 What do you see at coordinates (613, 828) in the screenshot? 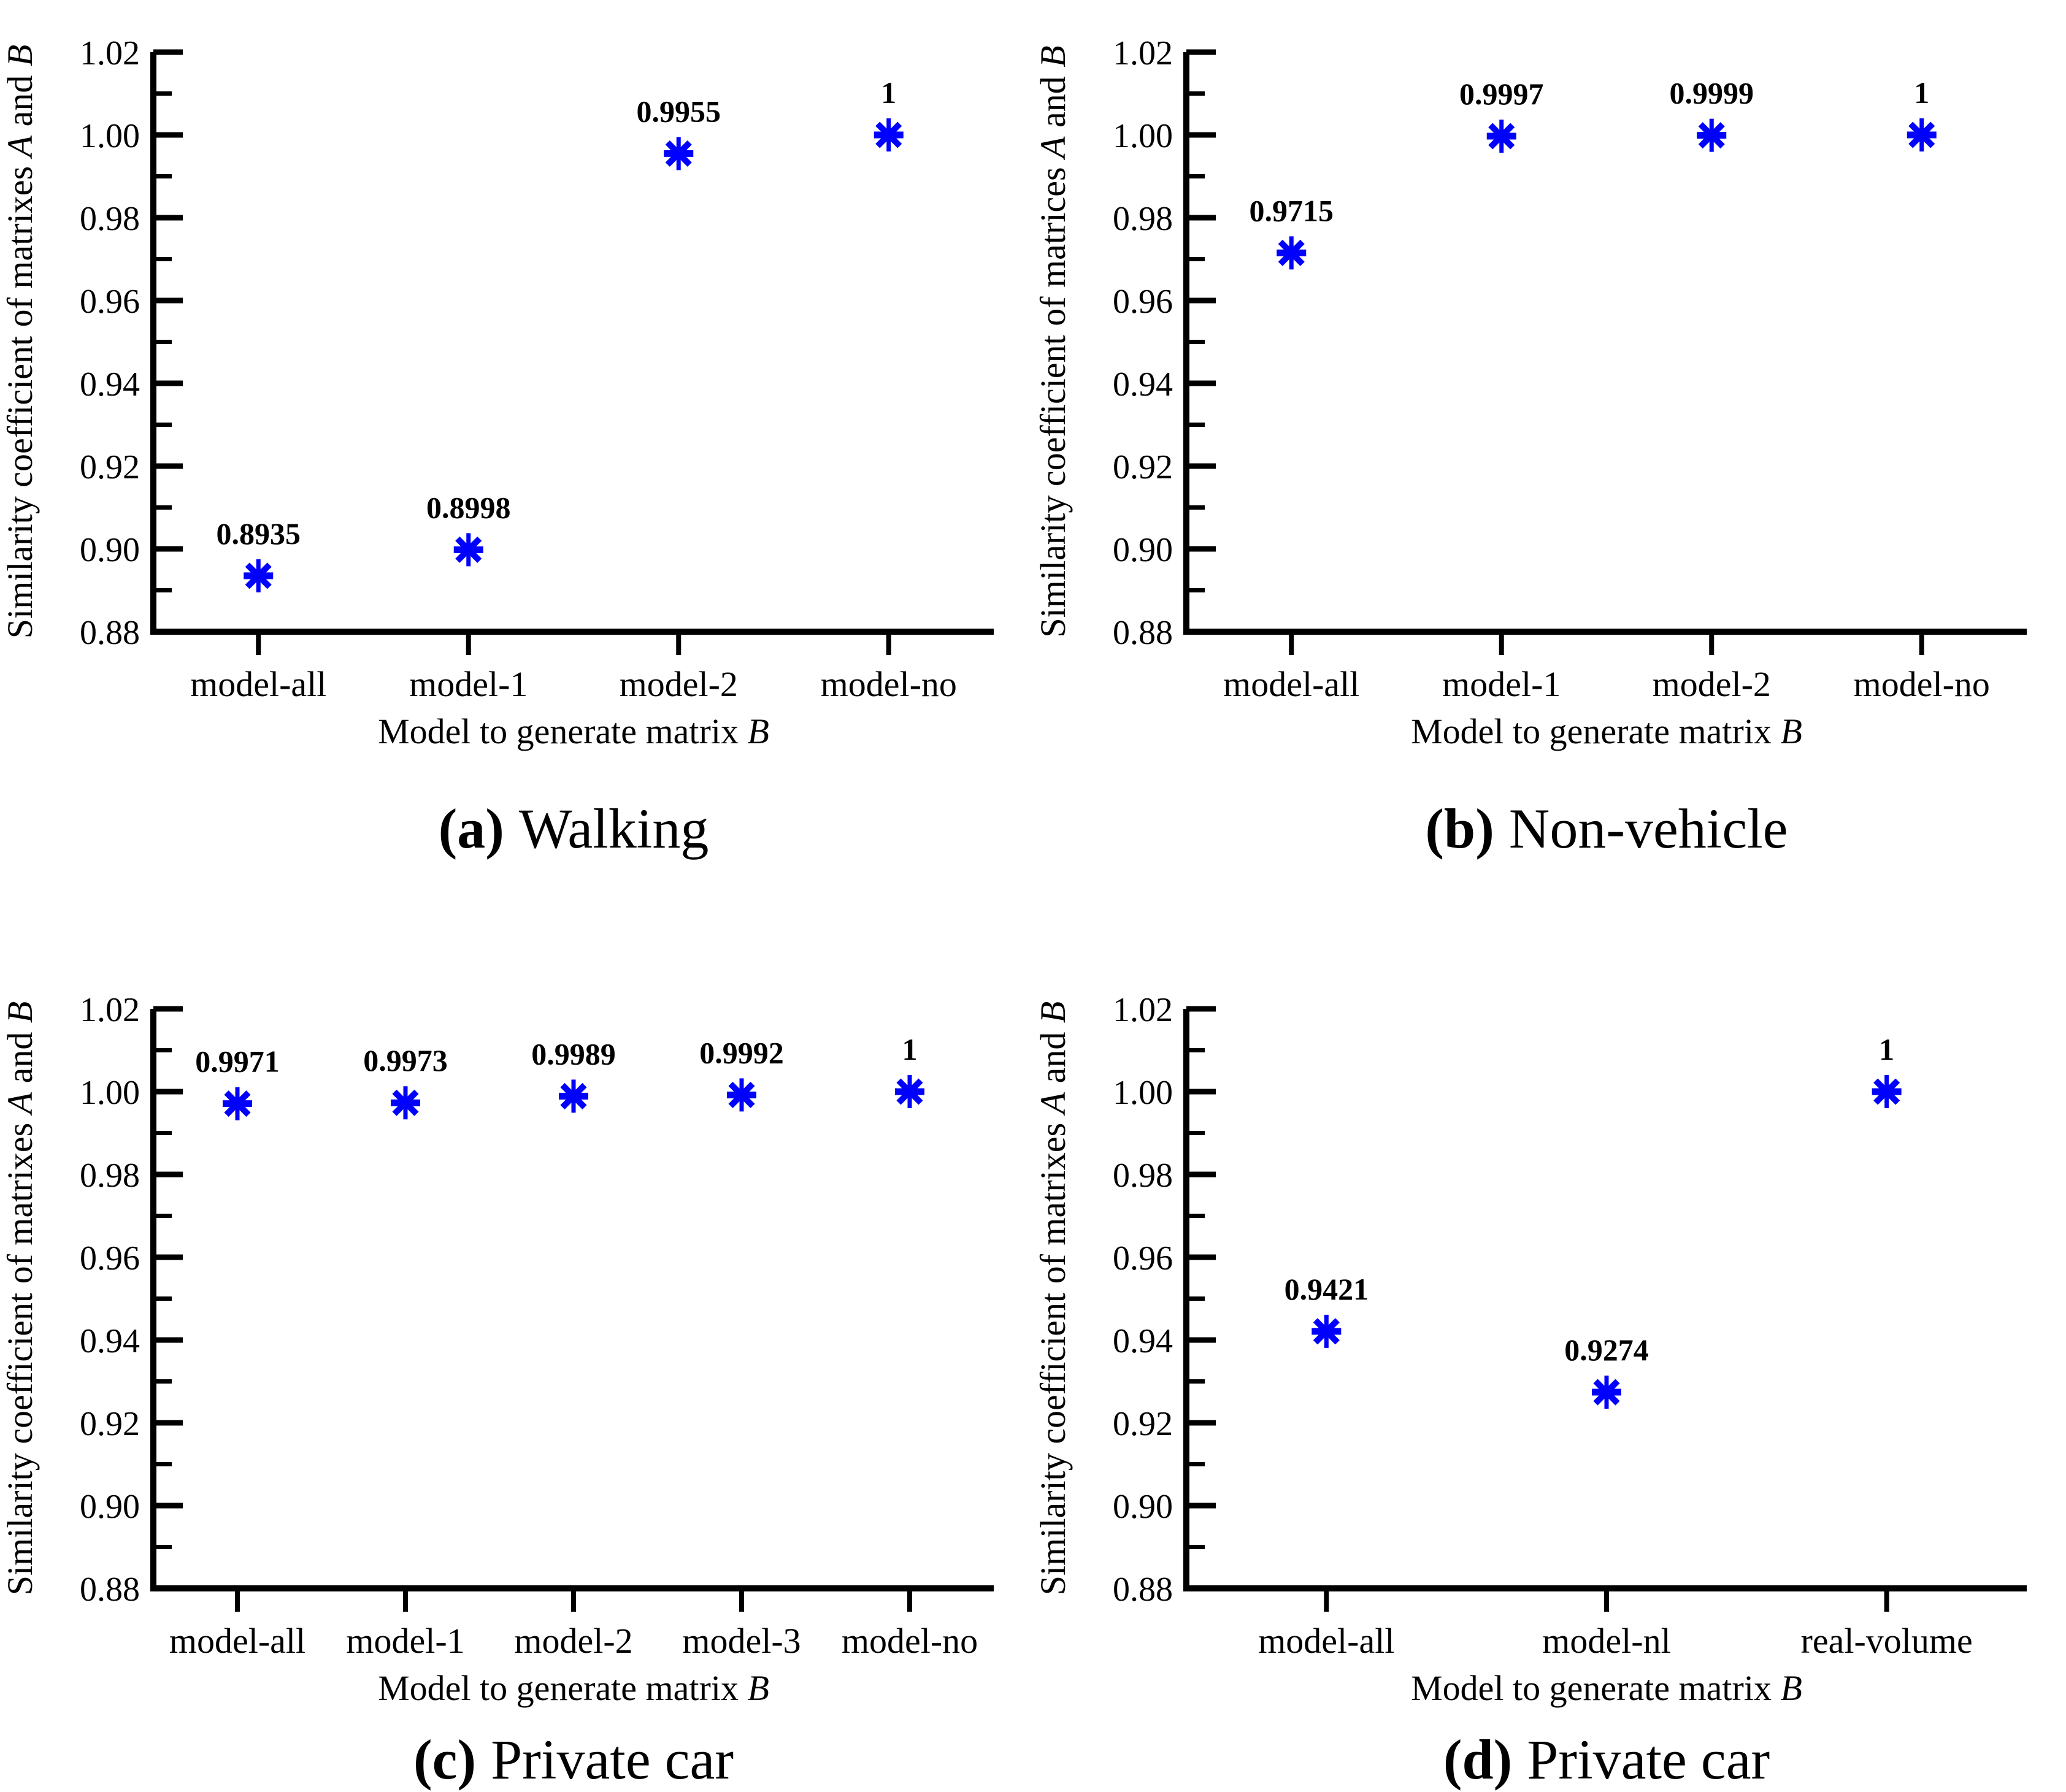
I see `caption-a-text: Walking` at bounding box center [613, 828].